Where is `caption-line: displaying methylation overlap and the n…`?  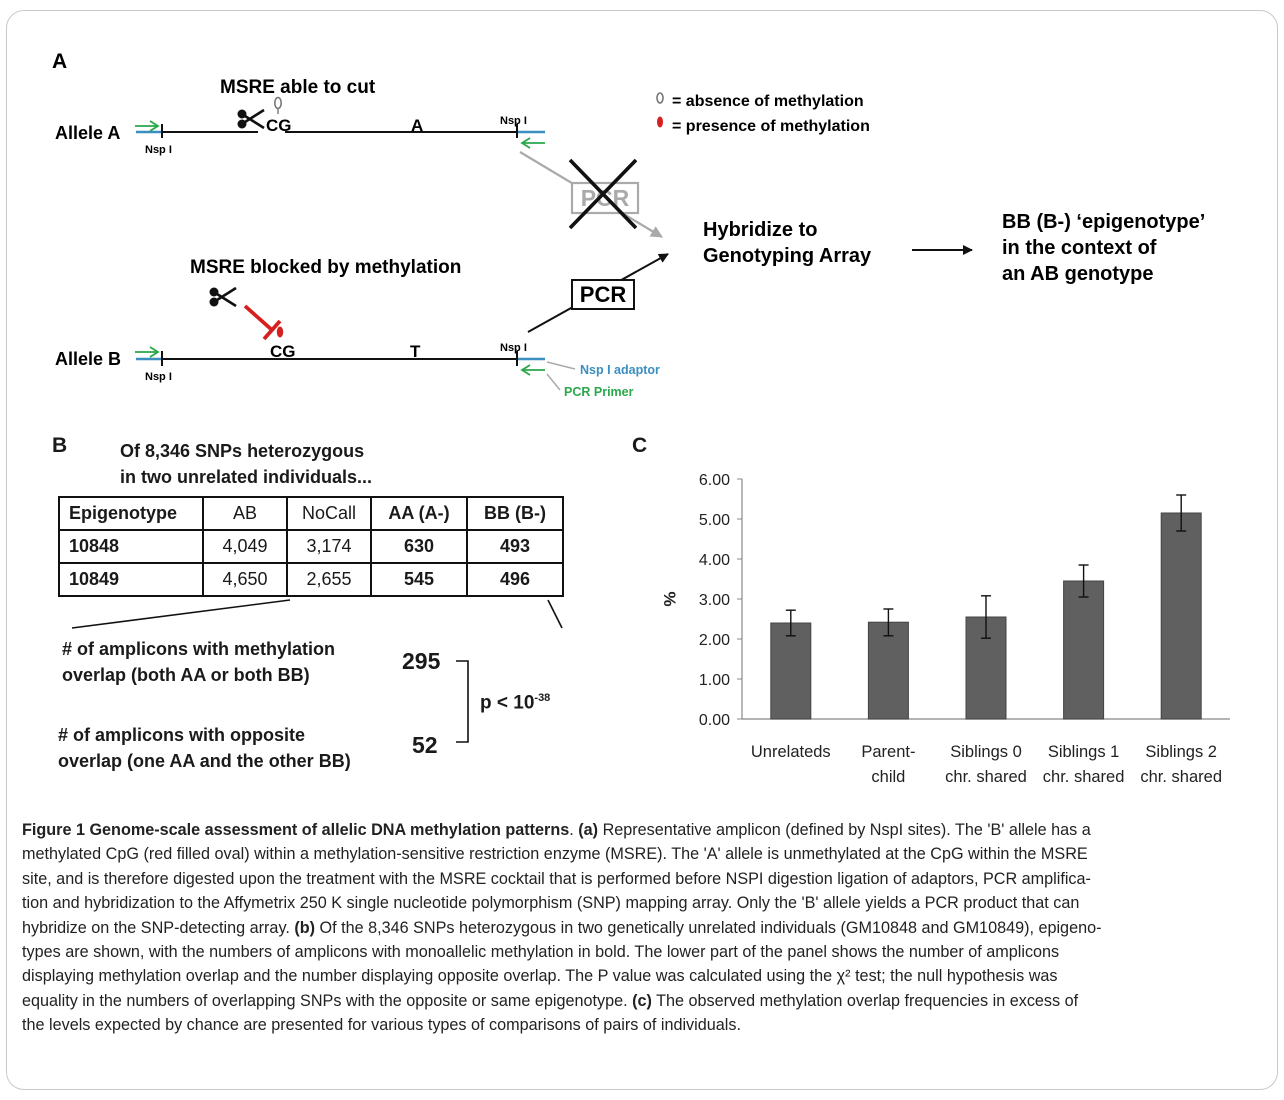
caption-line: displaying methylation overlap and the n… is located at coordinates (540, 976).